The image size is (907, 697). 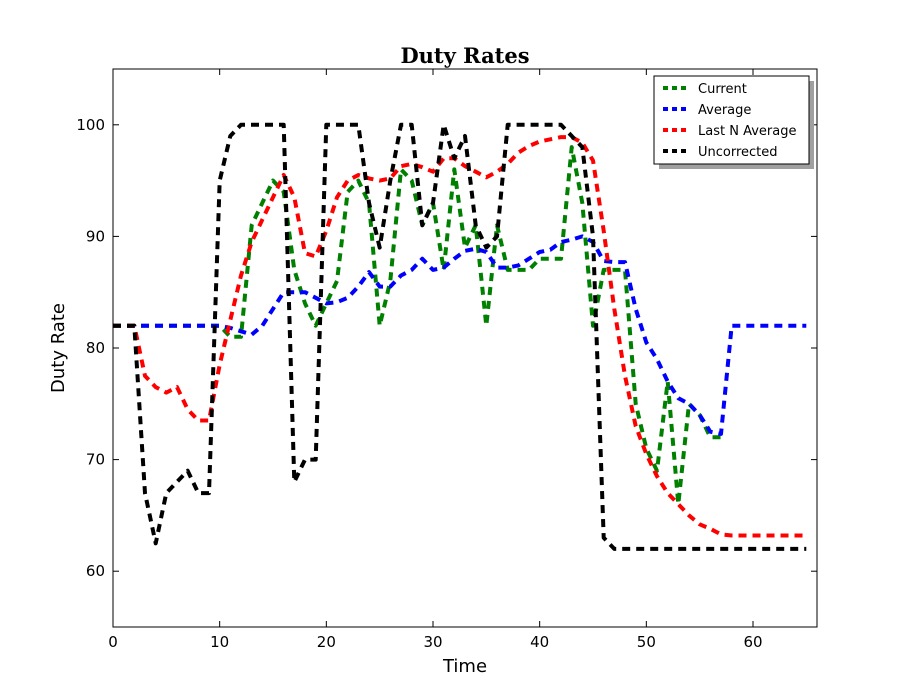 I want to click on legend: Current Average Last N Average Uncorrected, so click(x=733, y=122).